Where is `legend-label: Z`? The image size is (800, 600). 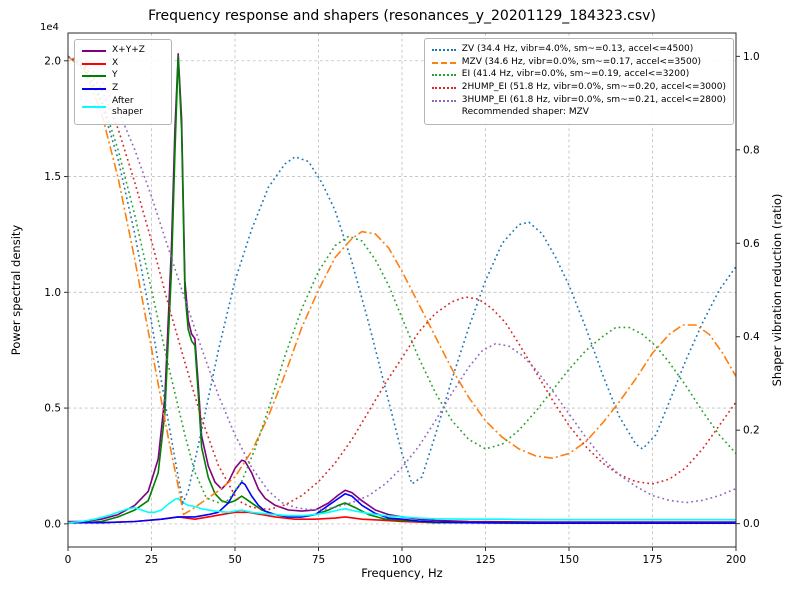 legend-label: Z is located at coordinates (115, 88).